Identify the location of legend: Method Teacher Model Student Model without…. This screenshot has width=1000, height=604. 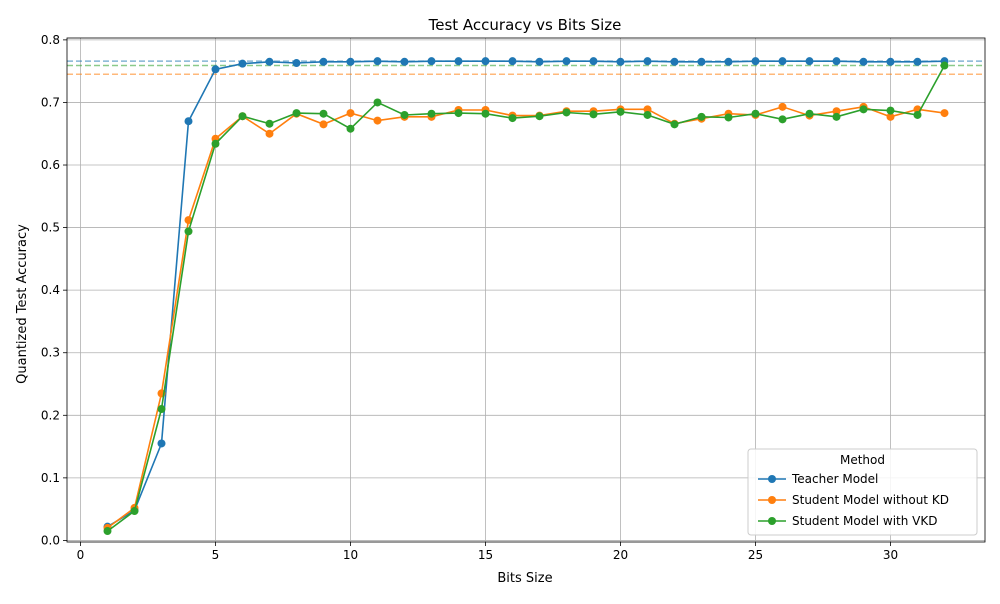
(862, 492).